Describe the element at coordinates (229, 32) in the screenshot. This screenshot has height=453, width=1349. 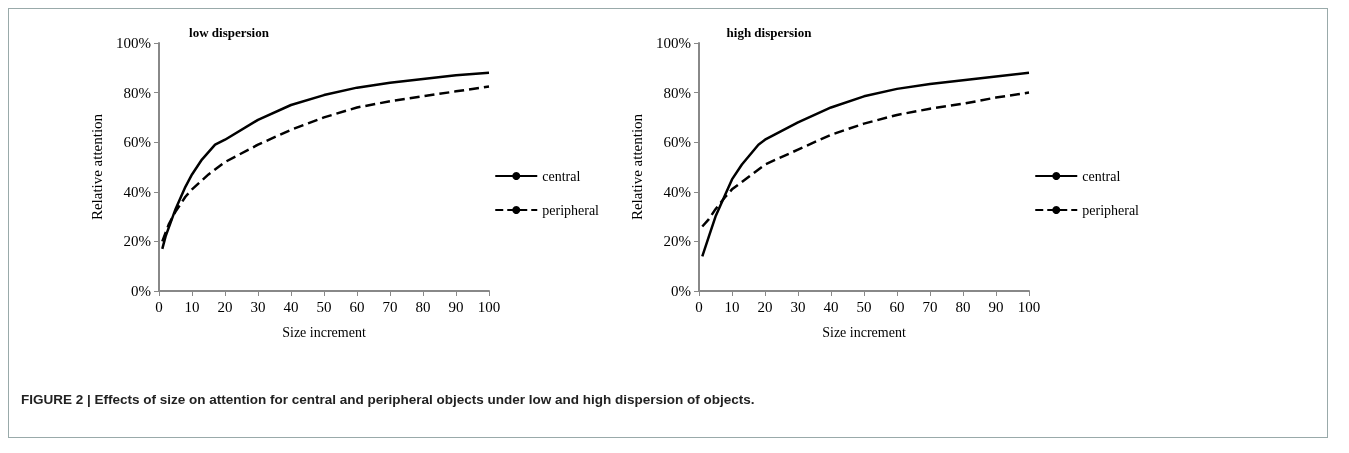
I see `chart-title: low dispersion` at that location.